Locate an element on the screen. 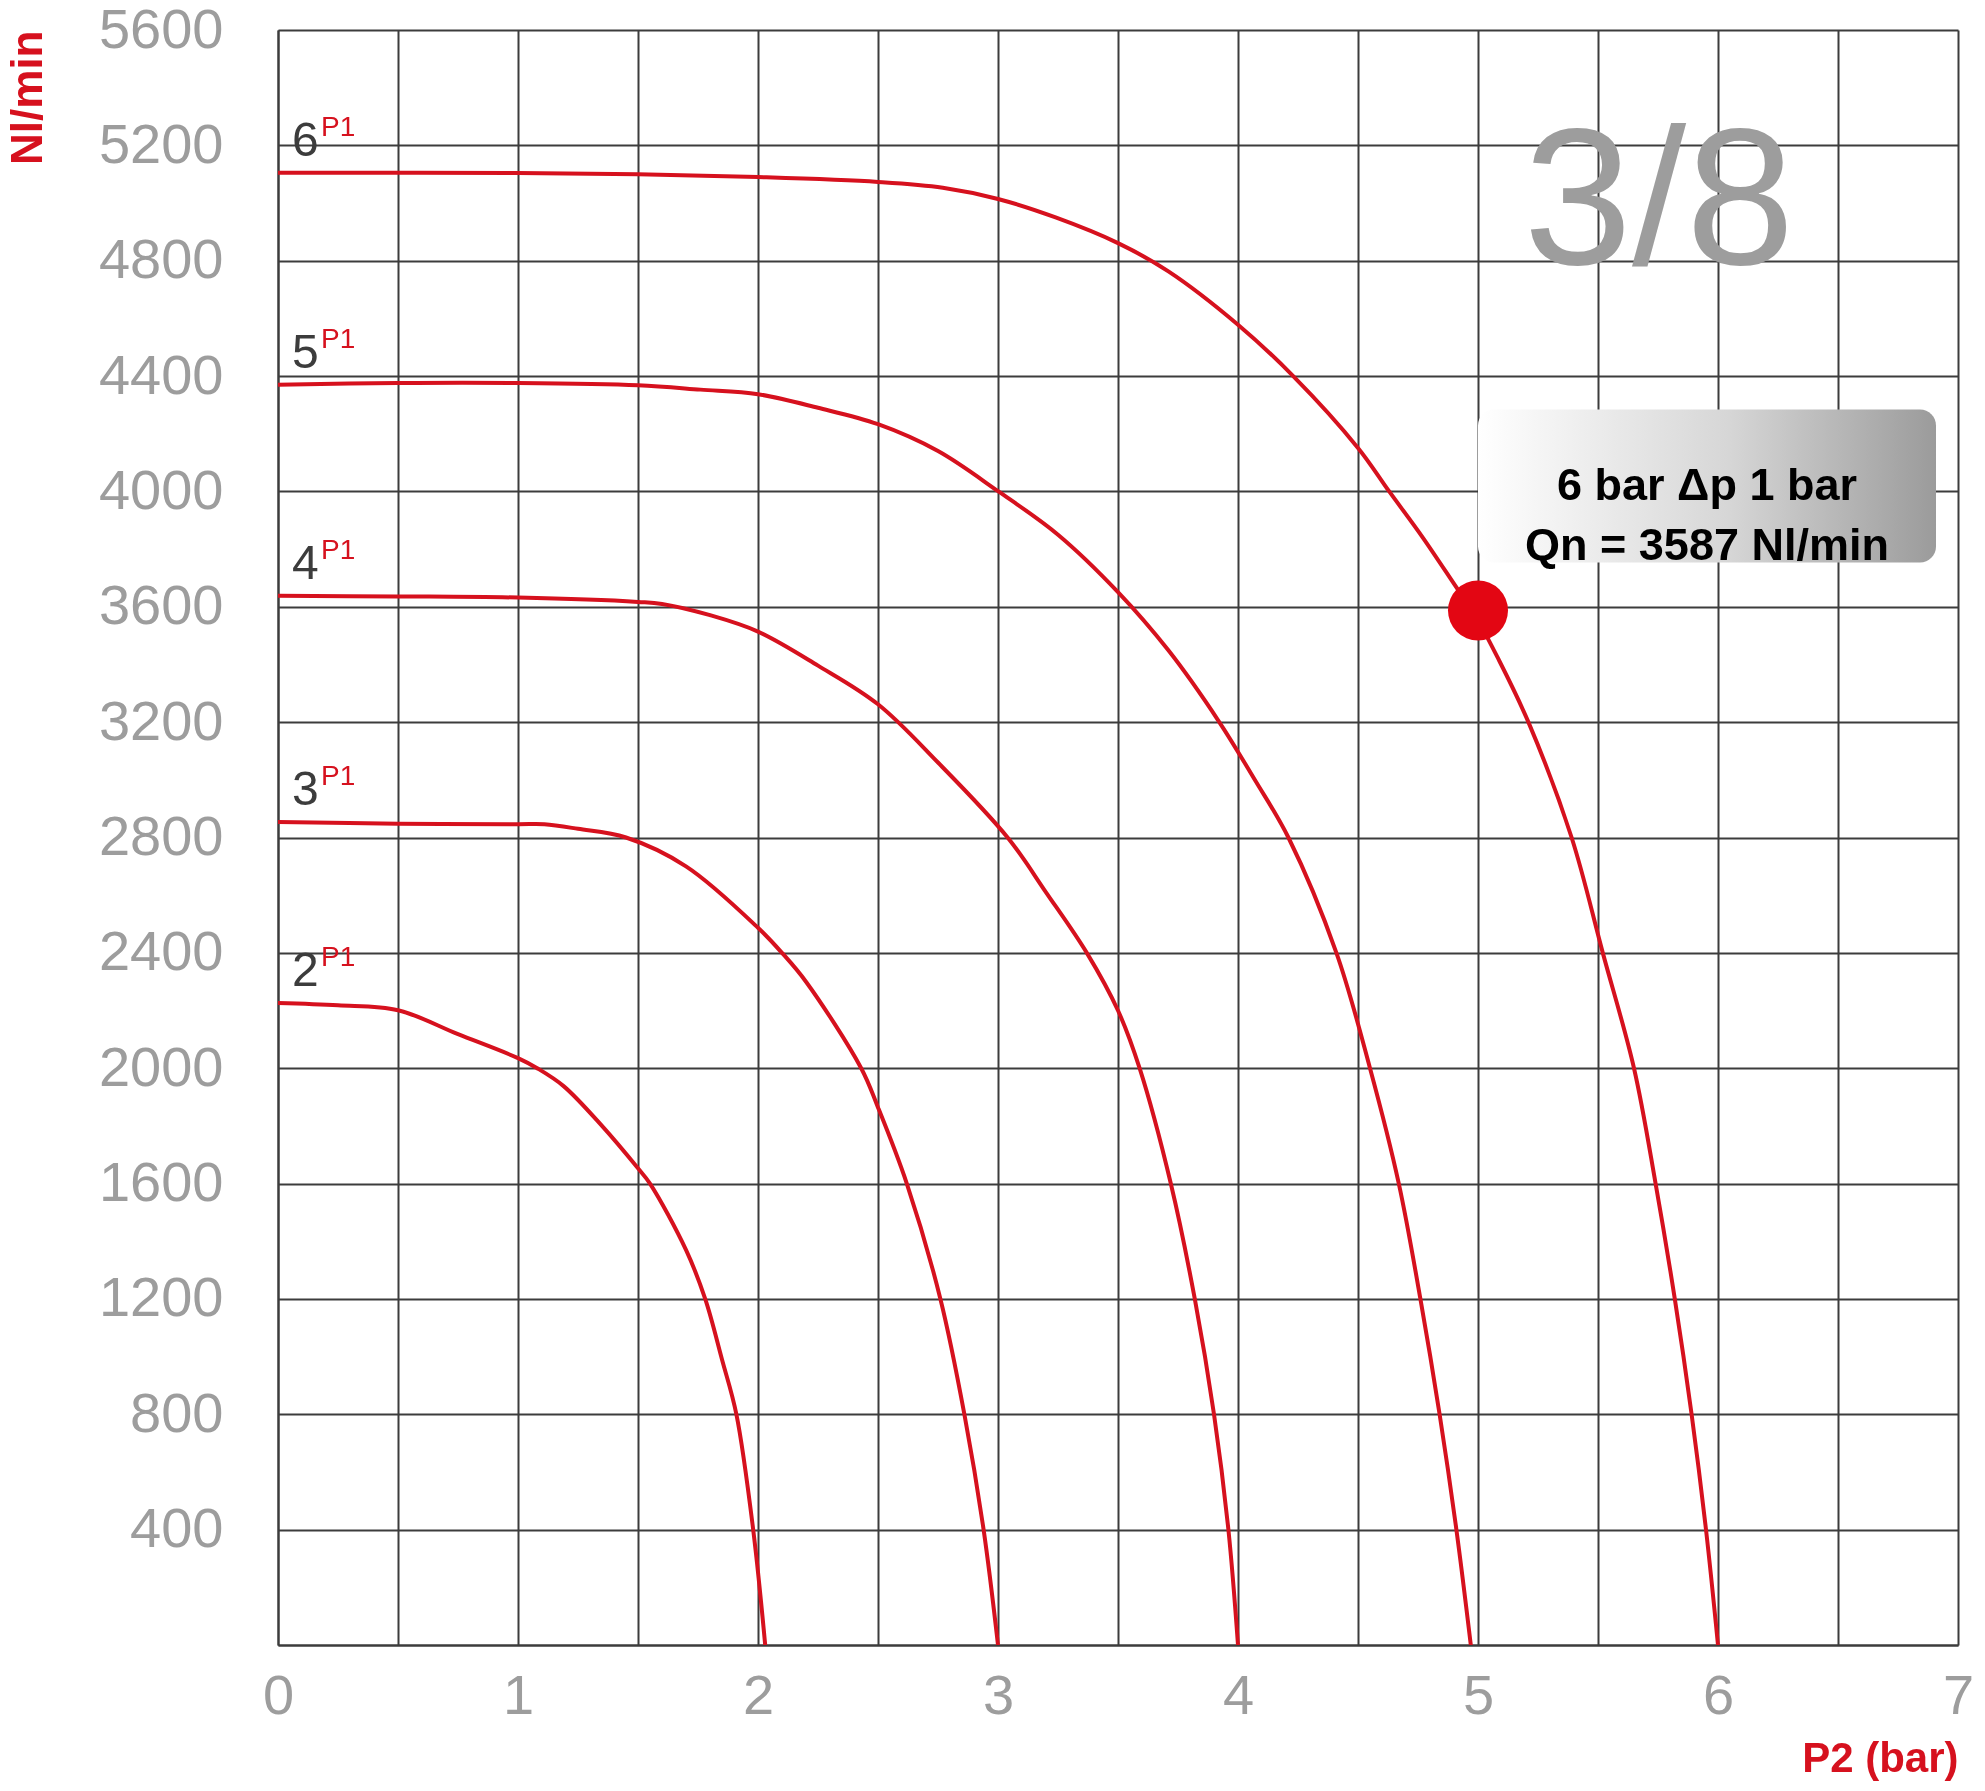 This screenshot has width=1985, height=1791. x-tick-label: 0 is located at coordinates (278, 1694).